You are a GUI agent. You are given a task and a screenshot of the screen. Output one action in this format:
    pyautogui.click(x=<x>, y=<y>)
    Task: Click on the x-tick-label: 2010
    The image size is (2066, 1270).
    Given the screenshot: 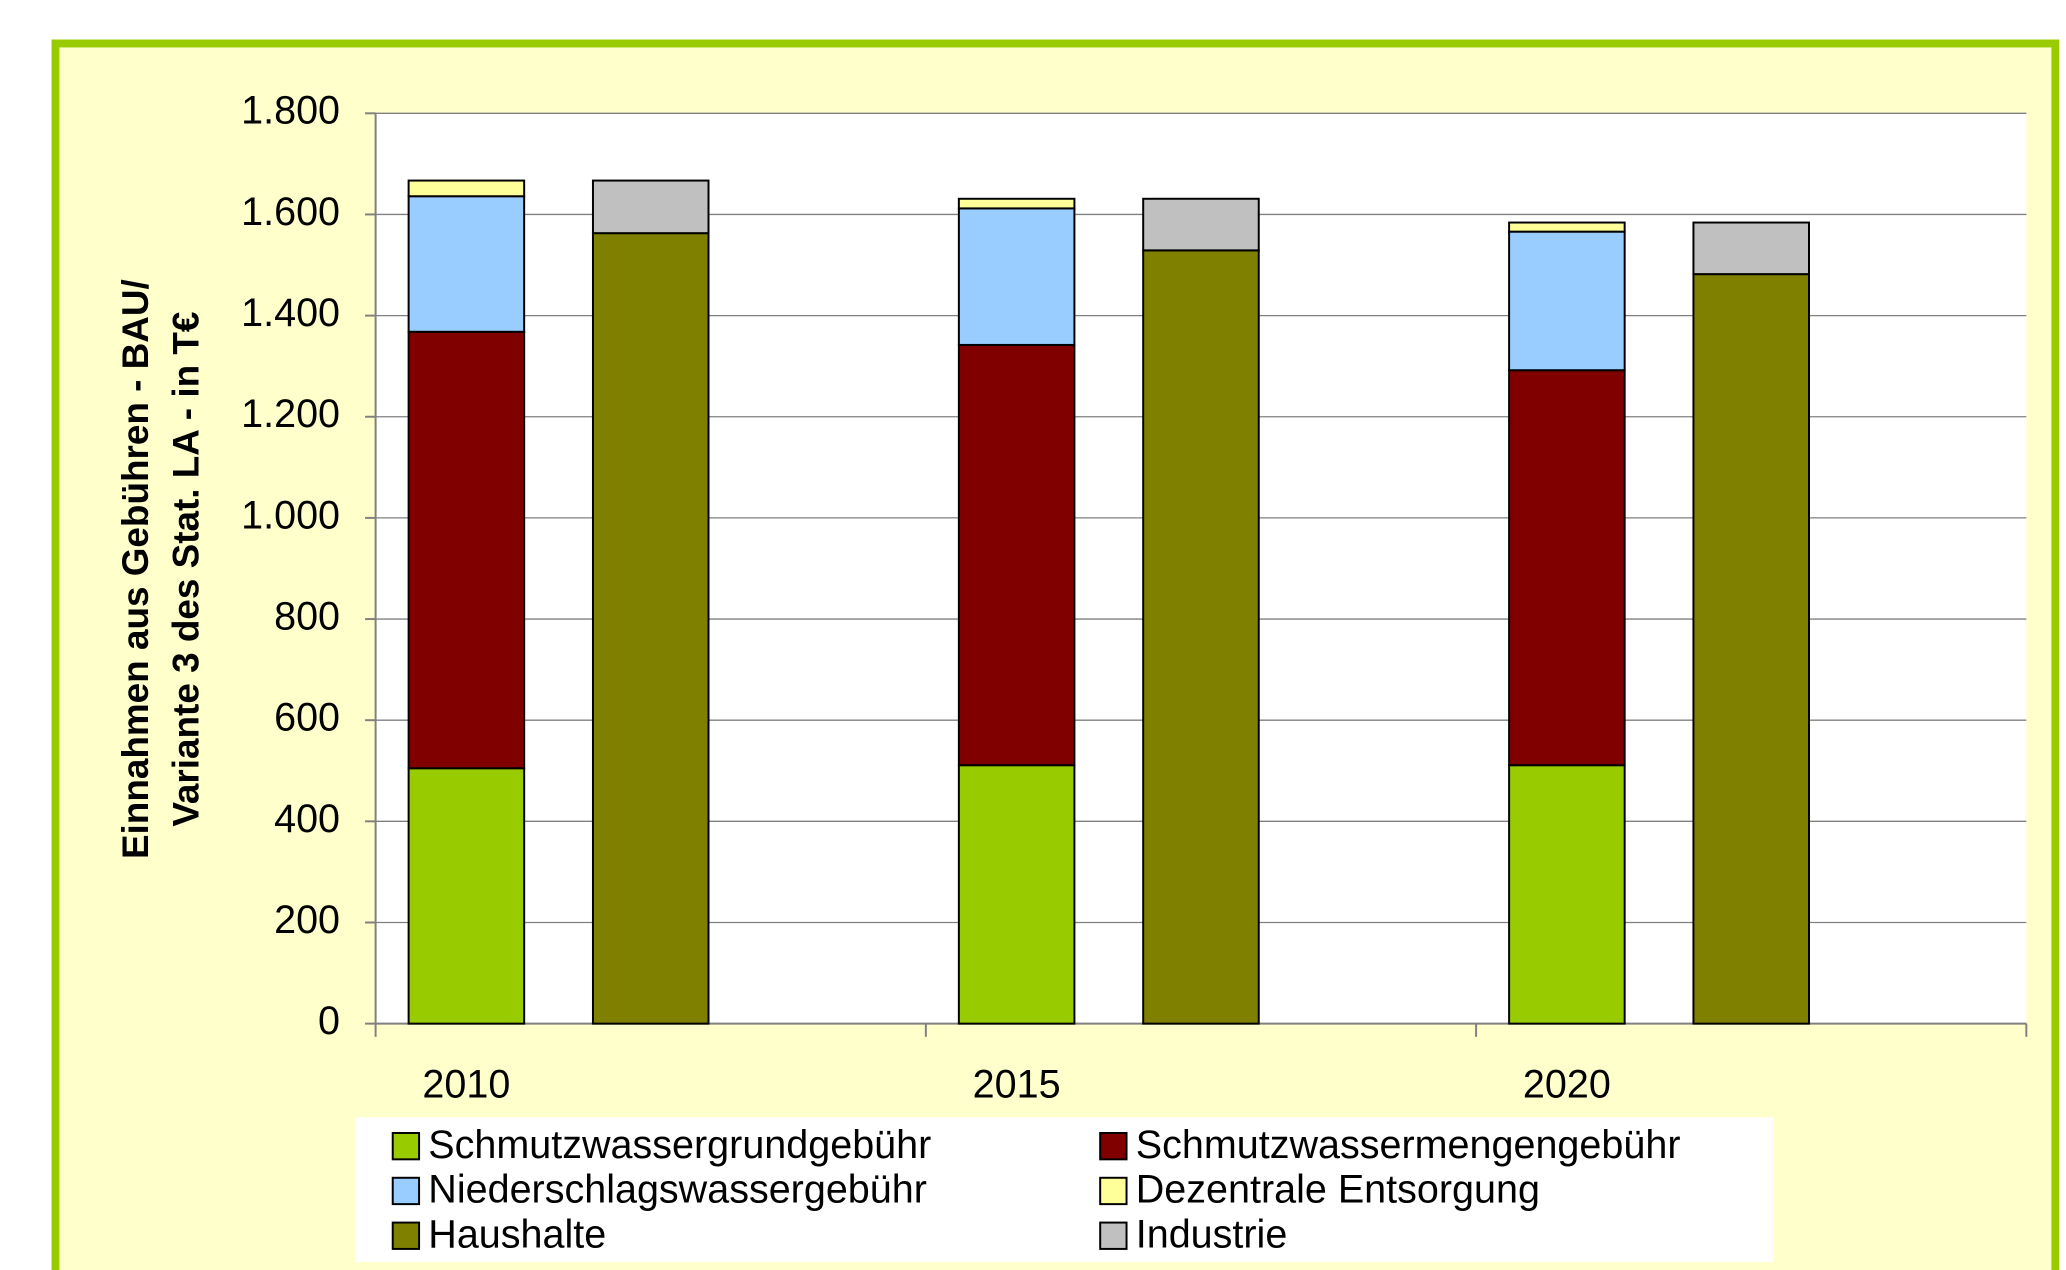 What is the action you would take?
    pyautogui.click(x=466, y=1084)
    